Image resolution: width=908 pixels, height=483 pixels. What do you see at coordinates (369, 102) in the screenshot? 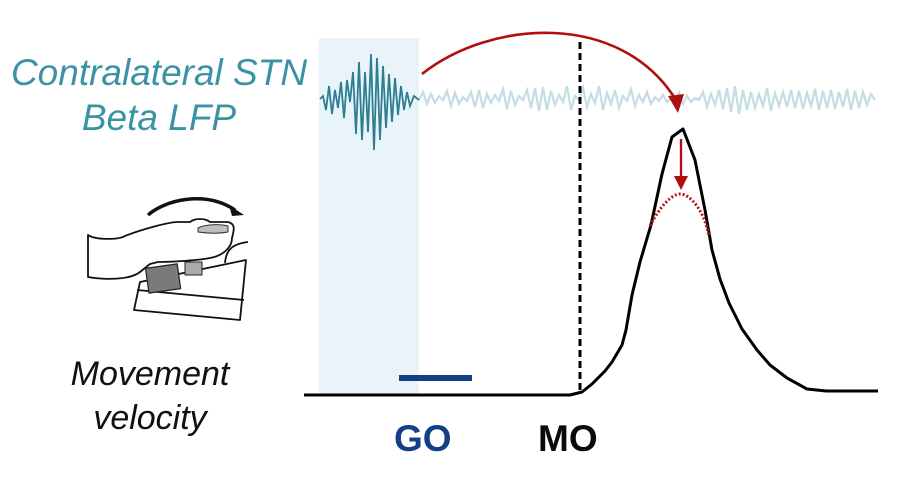
I see `lfp-trace-burst` at bounding box center [369, 102].